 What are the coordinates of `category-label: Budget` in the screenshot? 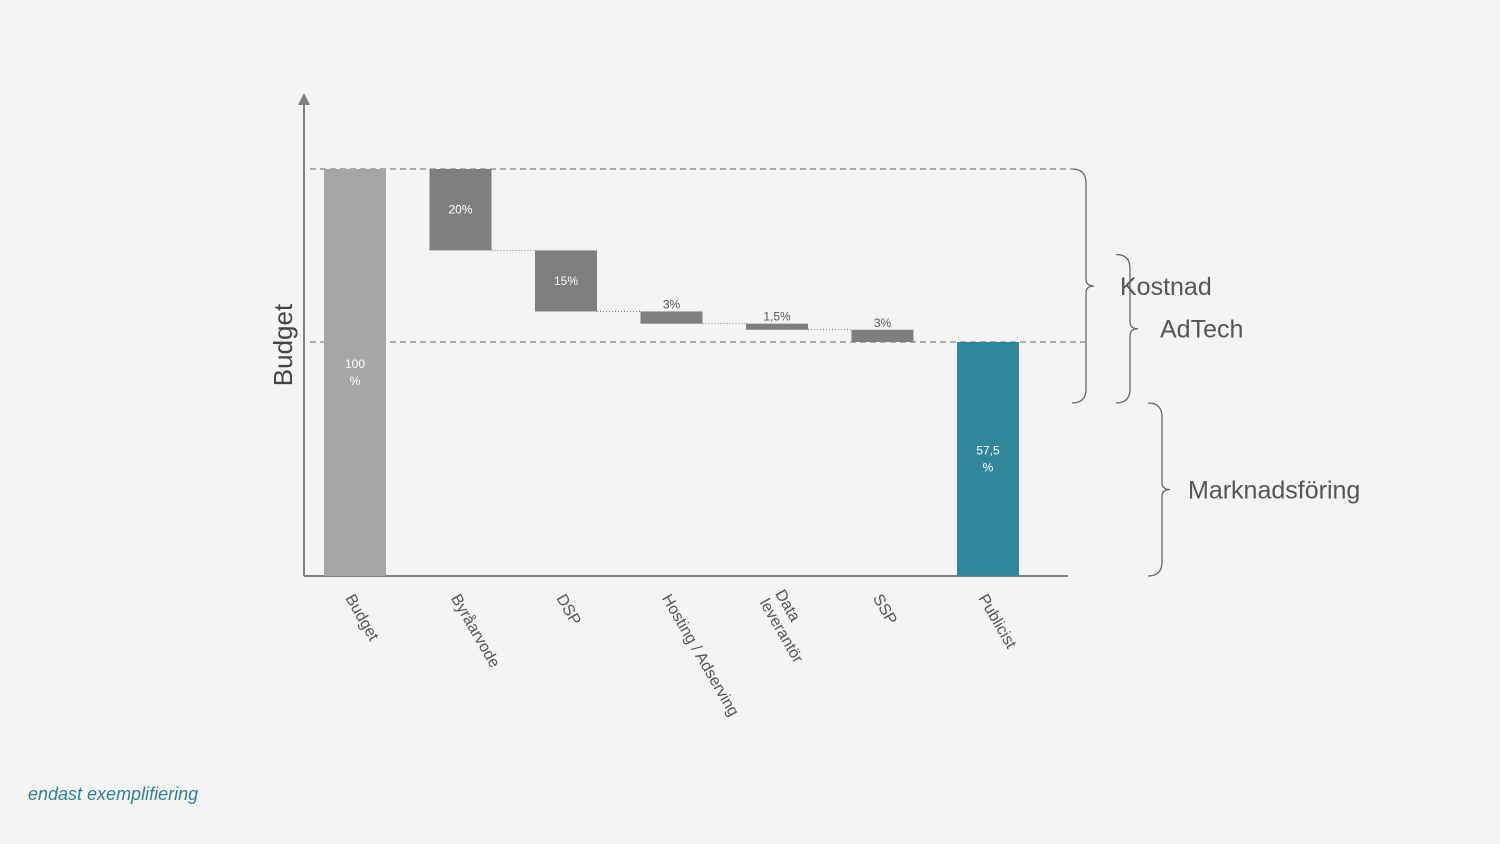 It's located at (362, 618).